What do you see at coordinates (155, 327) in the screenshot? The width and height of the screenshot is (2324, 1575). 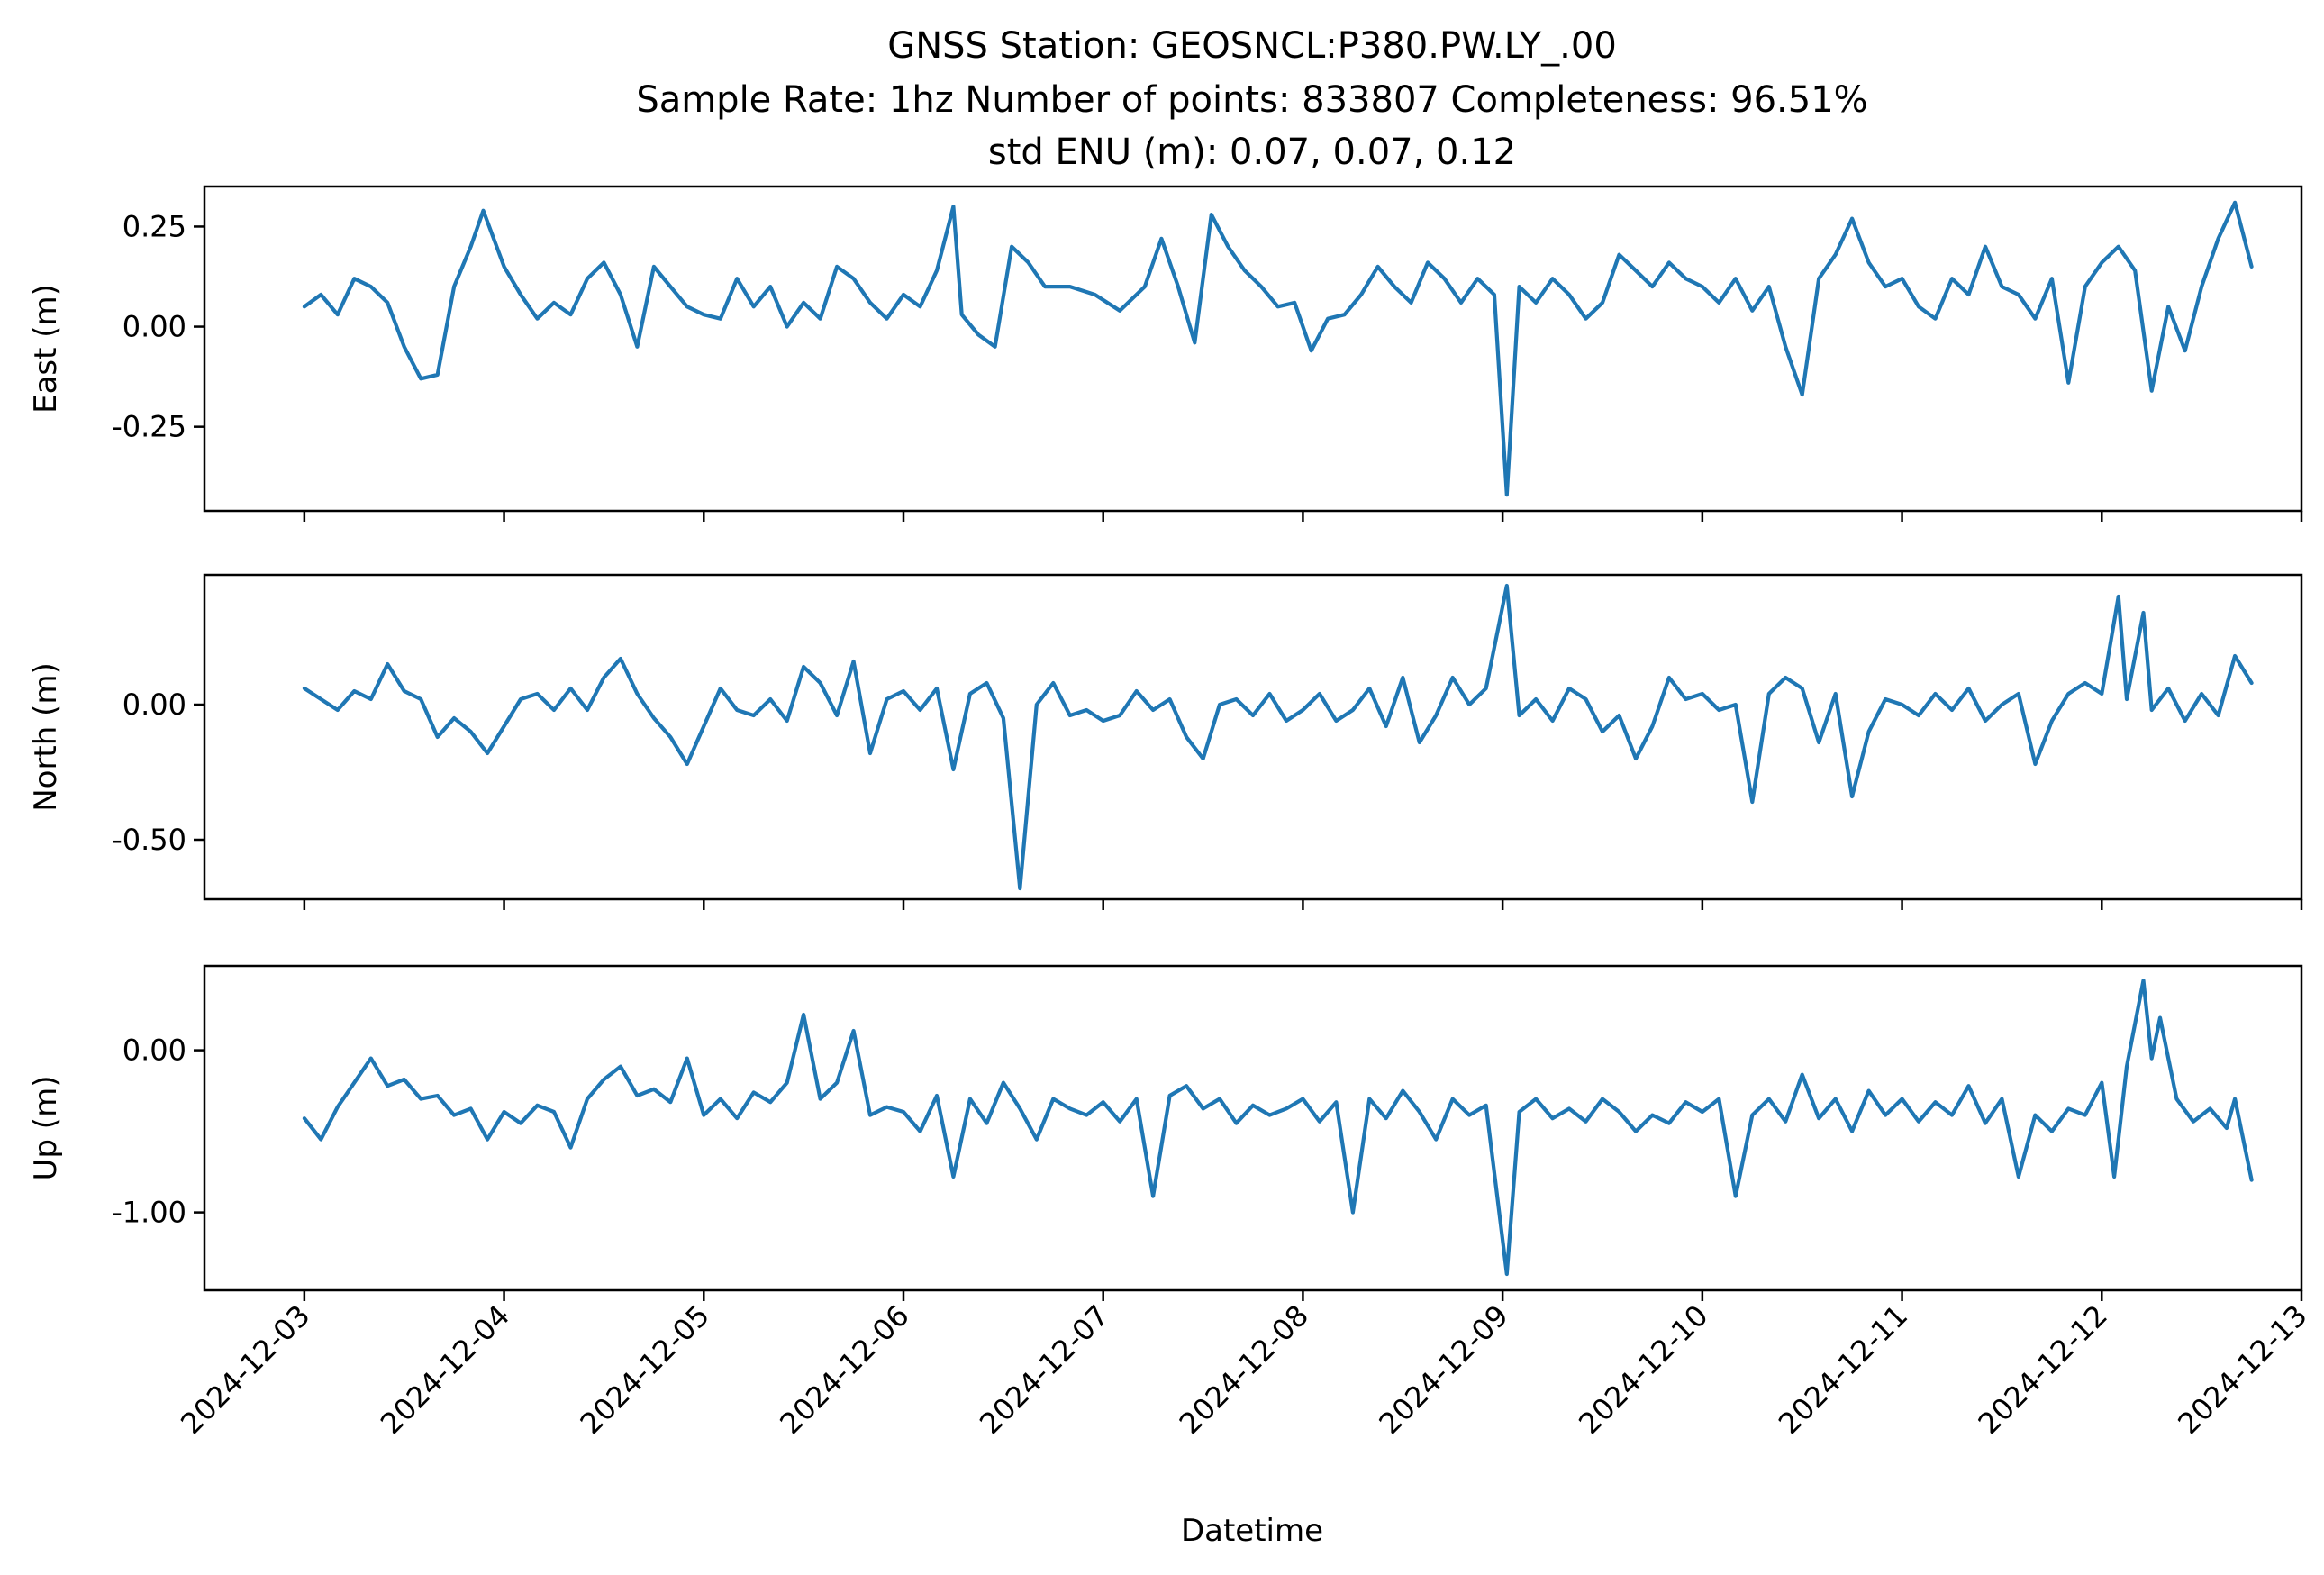 I see `east-y-tick-label: 0.00` at bounding box center [155, 327].